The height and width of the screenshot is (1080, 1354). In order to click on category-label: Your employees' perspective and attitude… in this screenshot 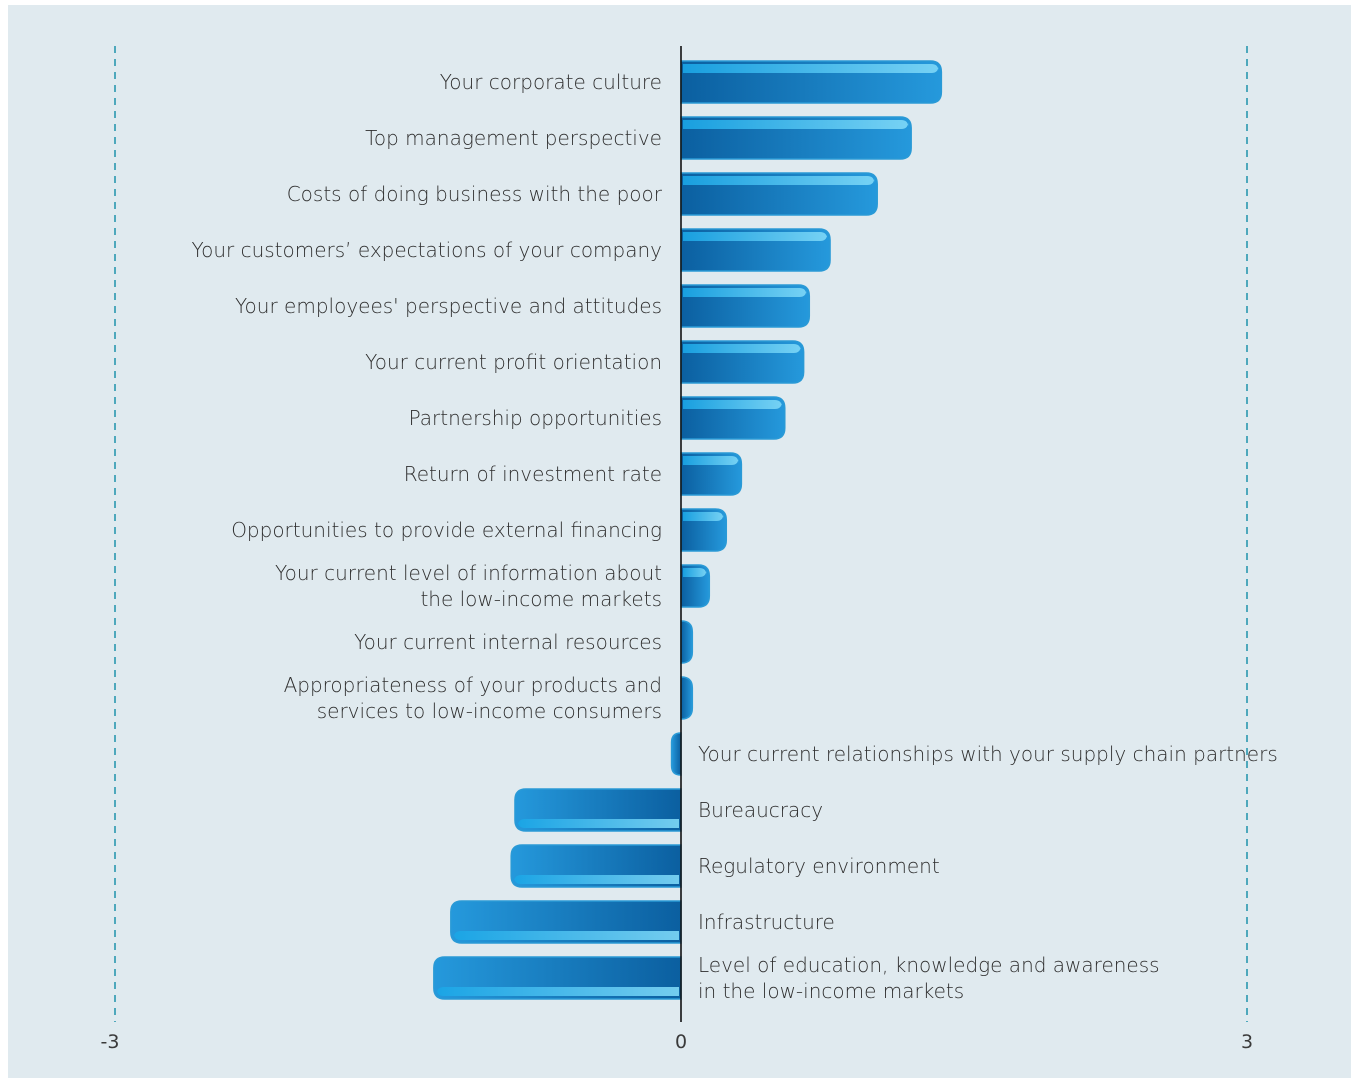, I will do `click(448, 306)`.